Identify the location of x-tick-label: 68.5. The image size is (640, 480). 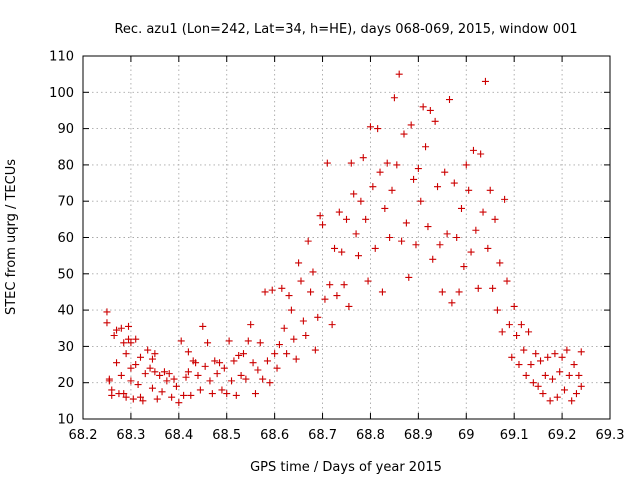
(226, 435).